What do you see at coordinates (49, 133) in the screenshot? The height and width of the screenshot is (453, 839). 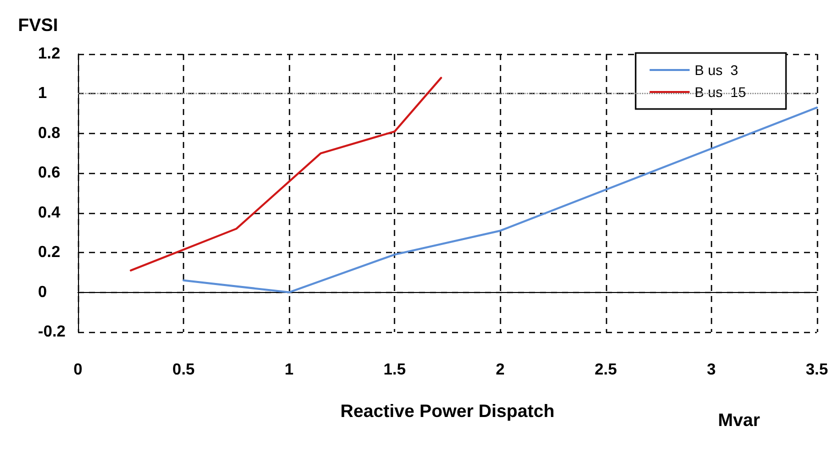 I see `y-tick-label: 0.8` at bounding box center [49, 133].